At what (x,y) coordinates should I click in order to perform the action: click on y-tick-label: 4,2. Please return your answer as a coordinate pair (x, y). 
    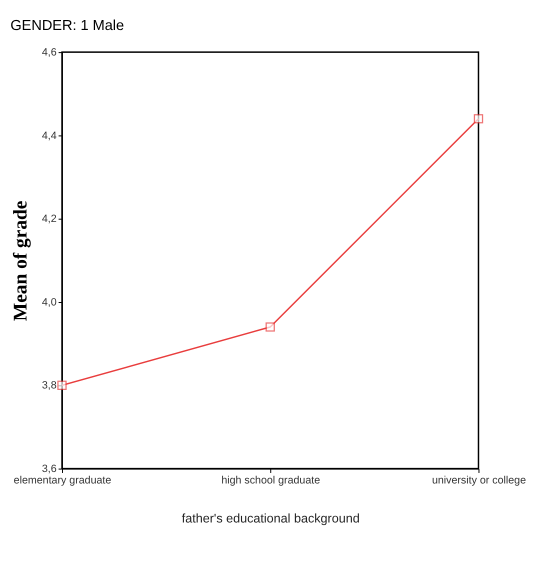
    Looking at the image, I should click on (49, 219).